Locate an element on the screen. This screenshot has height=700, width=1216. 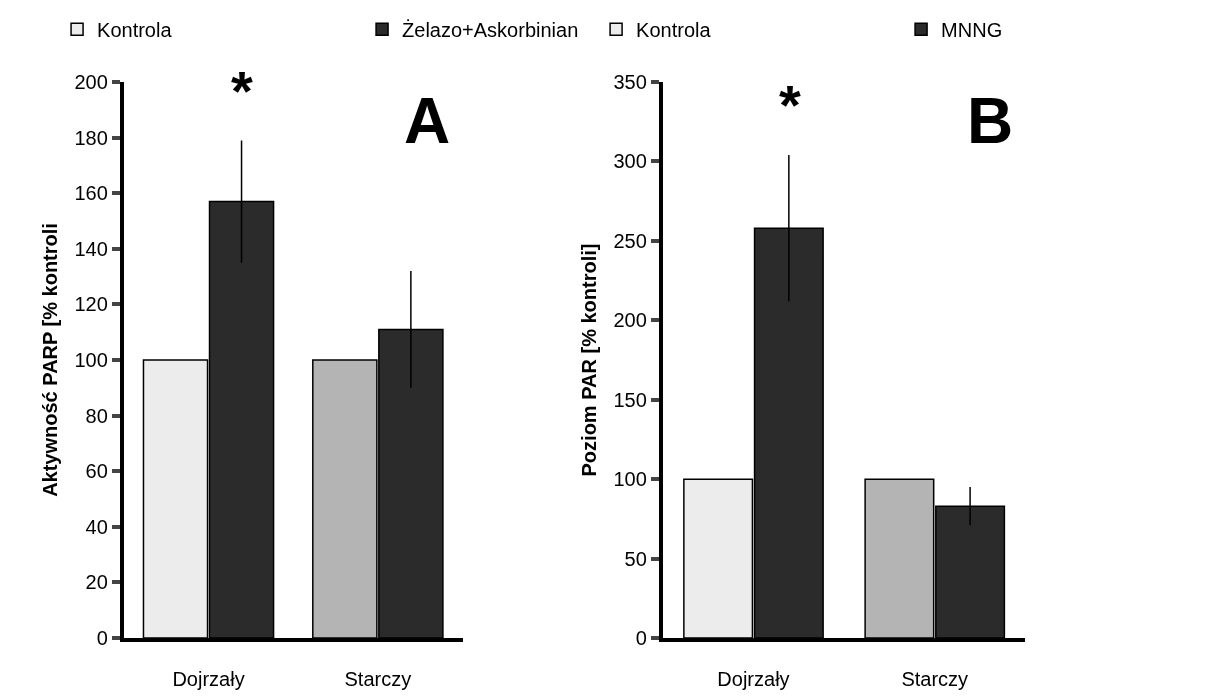
legend-label: MNNG is located at coordinates (972, 29).